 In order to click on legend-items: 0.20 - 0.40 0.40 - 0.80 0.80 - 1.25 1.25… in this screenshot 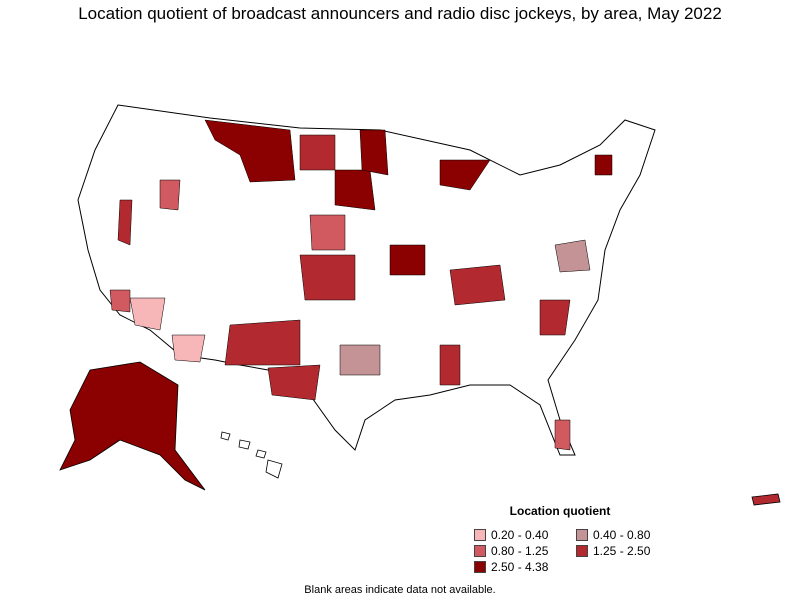, I will do `click(577, 551)`.